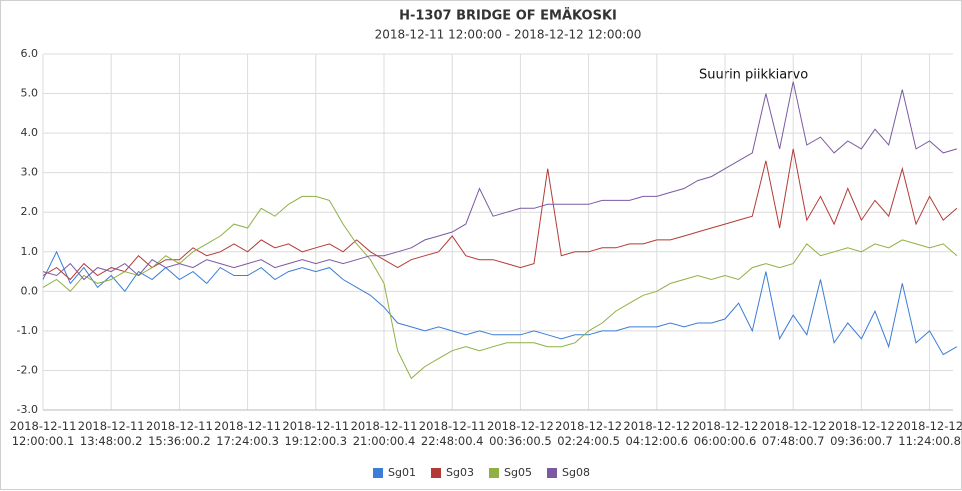 The height and width of the screenshot is (491, 962). What do you see at coordinates (30, 172) in the screenshot?
I see `y-tick-label: 3.0` at bounding box center [30, 172].